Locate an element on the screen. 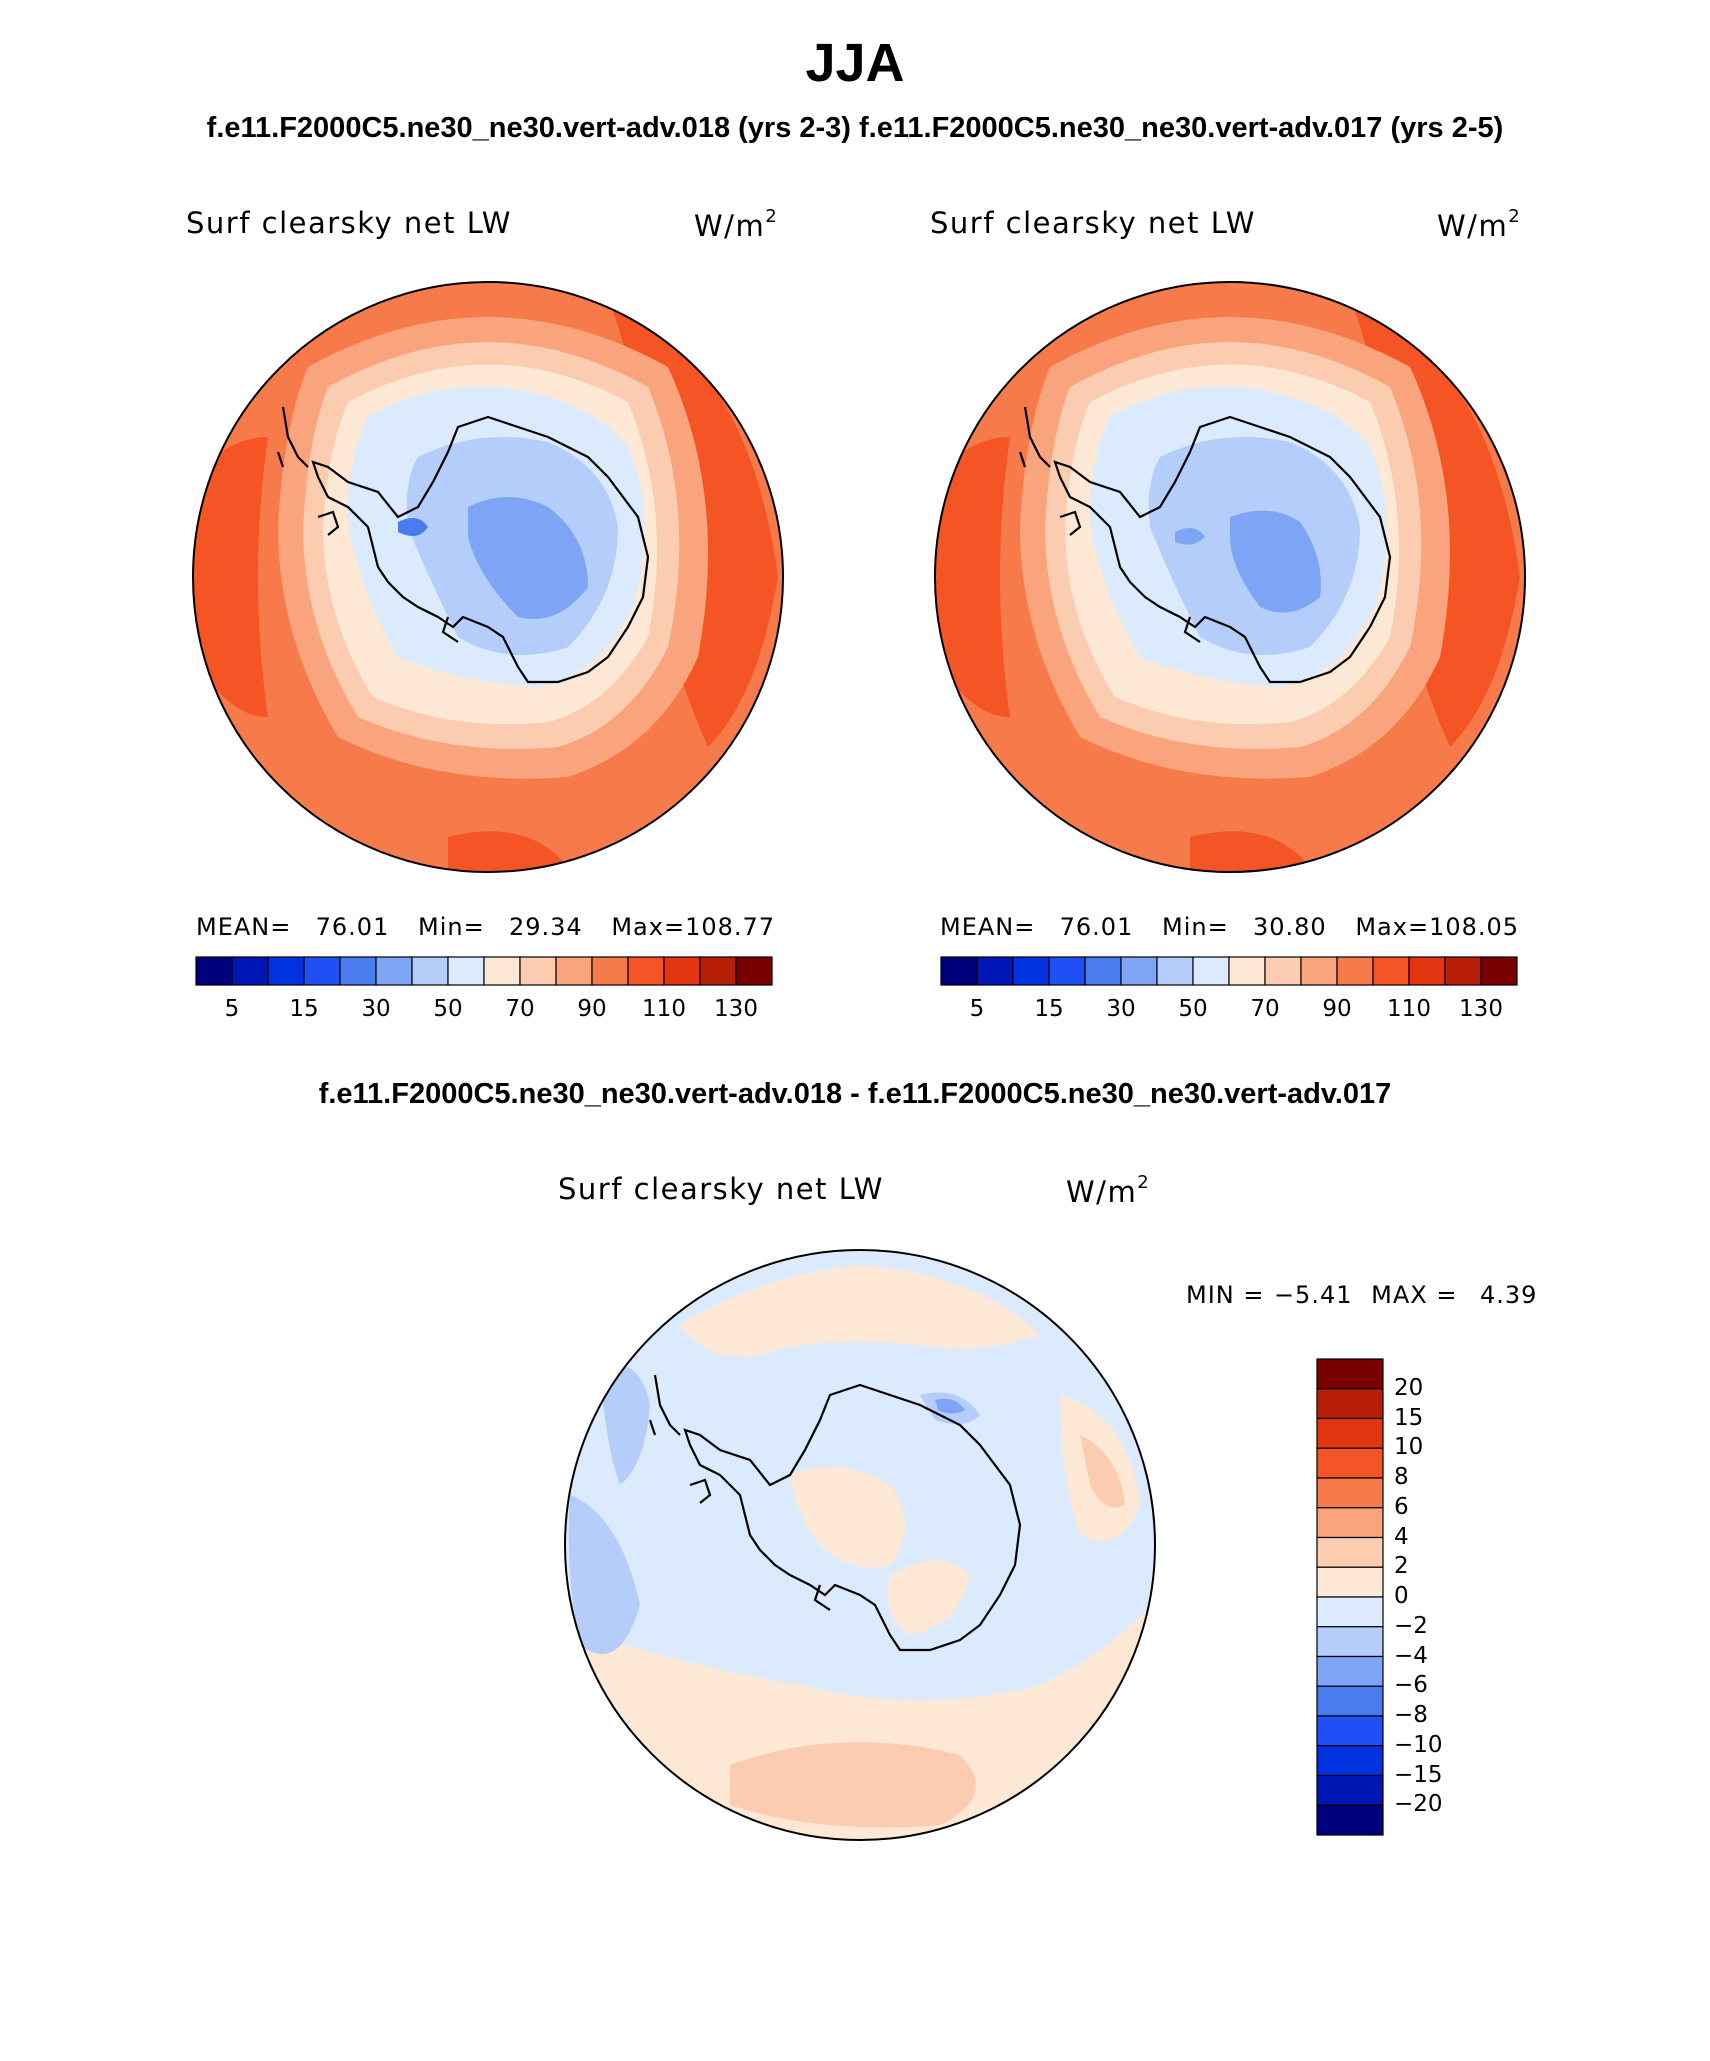 The image size is (1710, 2061). map-panel1 is located at coordinates (488, 577).